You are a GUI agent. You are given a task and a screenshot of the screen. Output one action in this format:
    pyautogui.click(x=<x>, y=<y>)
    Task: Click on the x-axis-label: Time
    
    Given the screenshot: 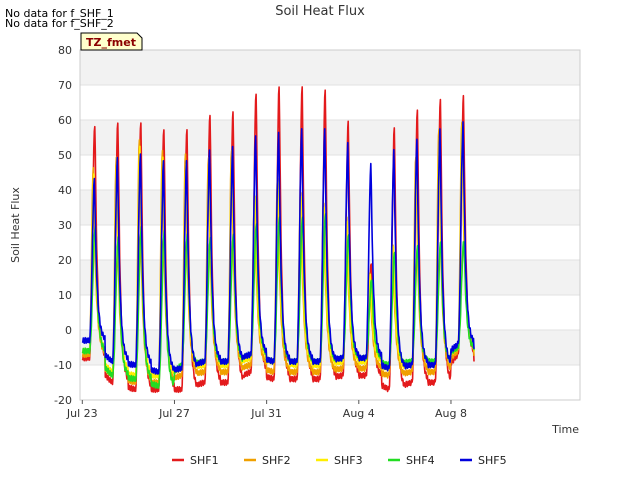 What is the action you would take?
    pyautogui.click(x=565, y=429)
    